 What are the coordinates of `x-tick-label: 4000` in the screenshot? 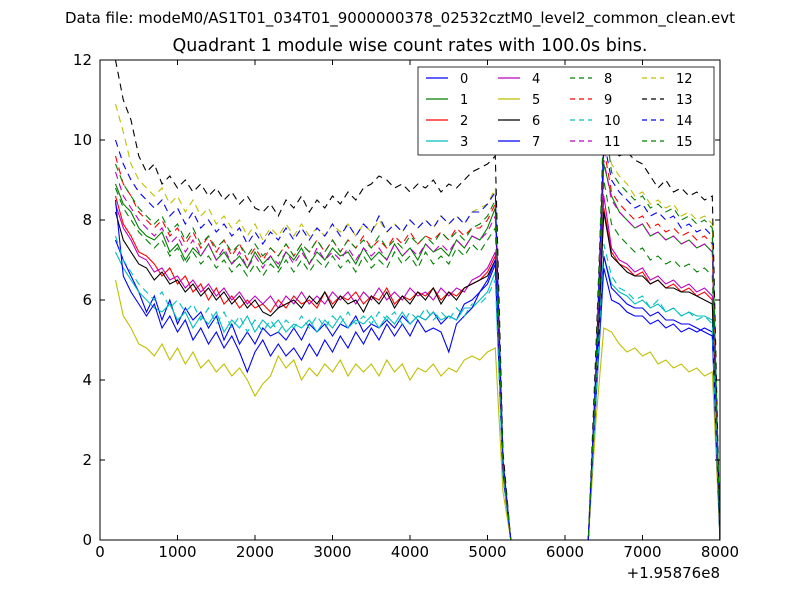 It's located at (410, 552).